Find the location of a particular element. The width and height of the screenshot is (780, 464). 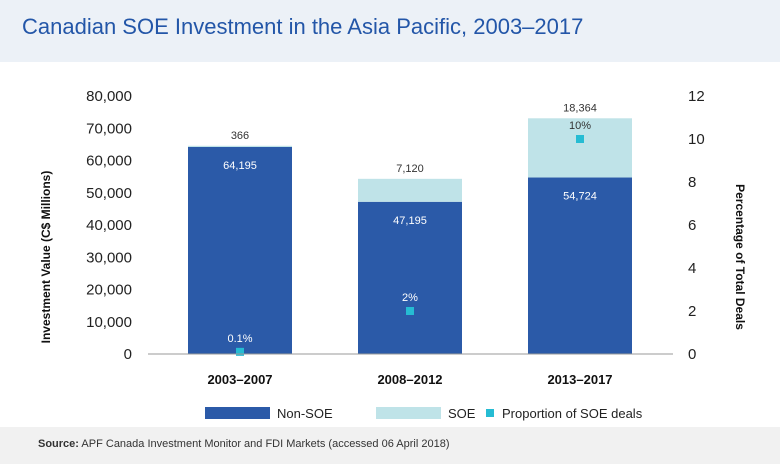

legend-swatch-soe is located at coordinates (408, 413).